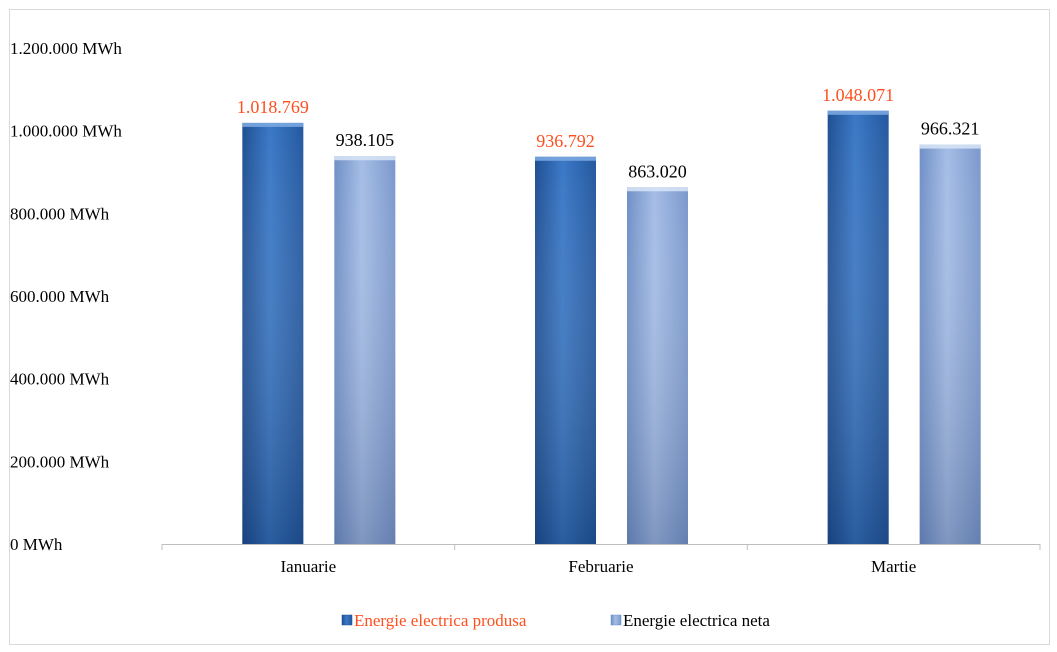 The width and height of the screenshot is (1057, 652). Describe the element at coordinates (565, 141) in the screenshot. I see `data-label: 936.792` at that location.